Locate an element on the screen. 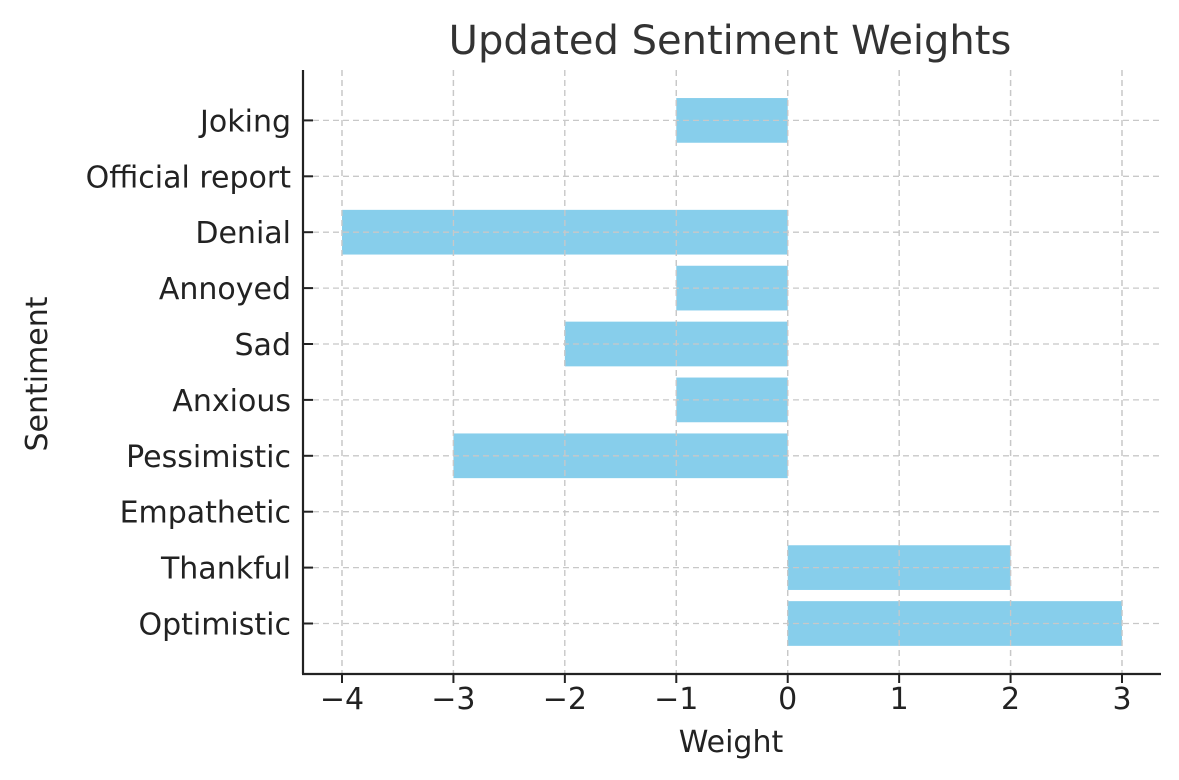 The height and width of the screenshot is (780, 1179). y-tick-label: Joking is located at coordinates (244, 121).